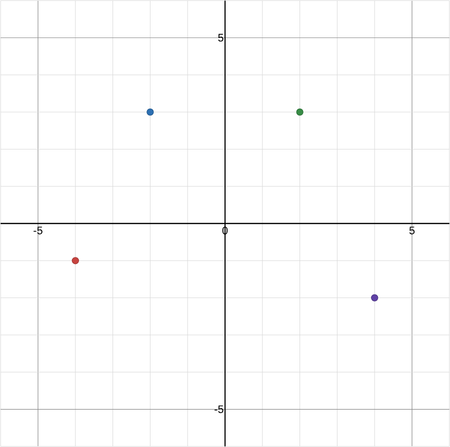  Describe the element at coordinates (38, 230) in the screenshot. I see `x-tick-label: -5` at that location.